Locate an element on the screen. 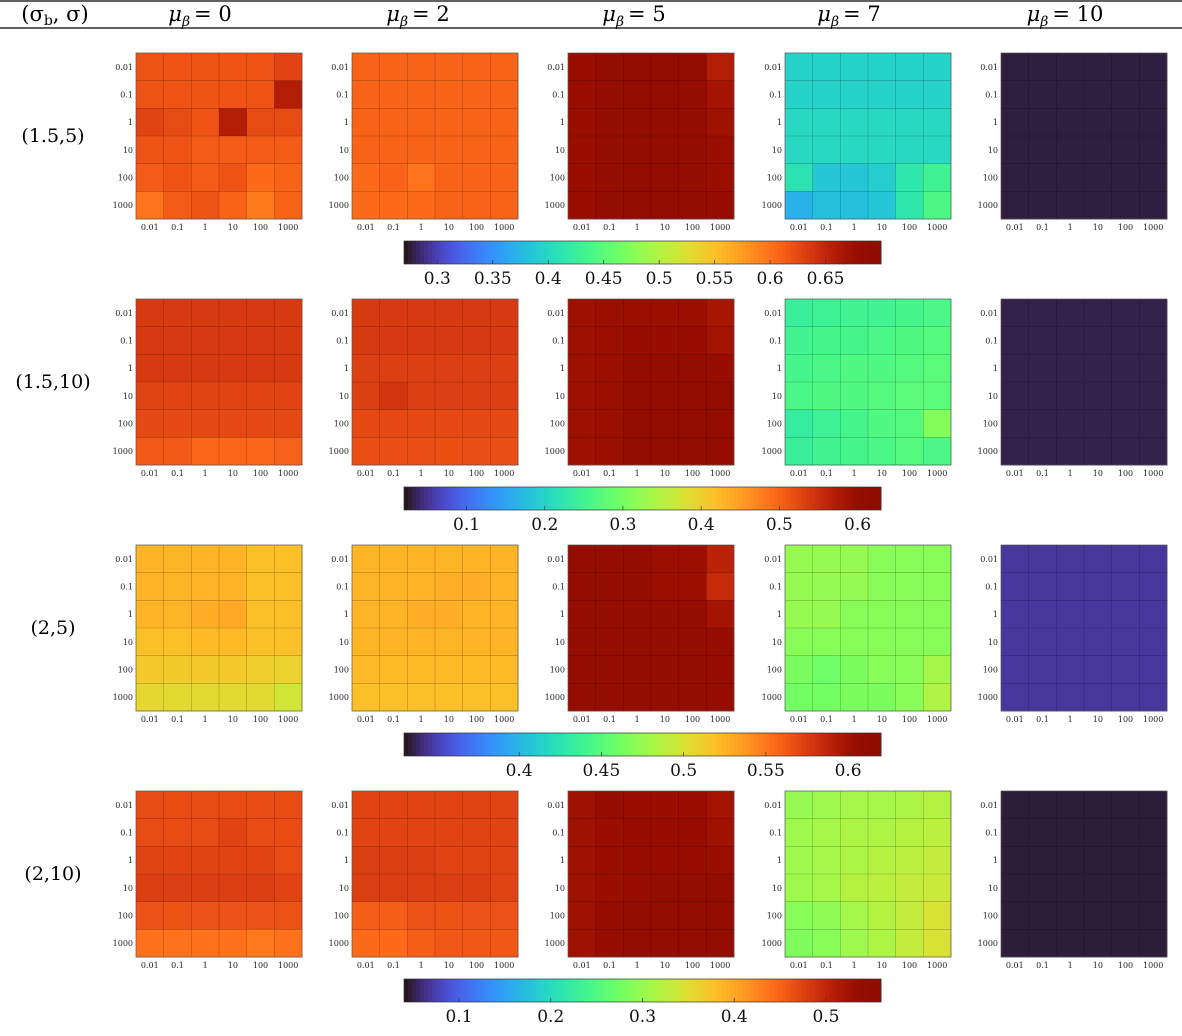 The image size is (1182, 1036). y-tick-label: 1 is located at coordinates (130, 122).